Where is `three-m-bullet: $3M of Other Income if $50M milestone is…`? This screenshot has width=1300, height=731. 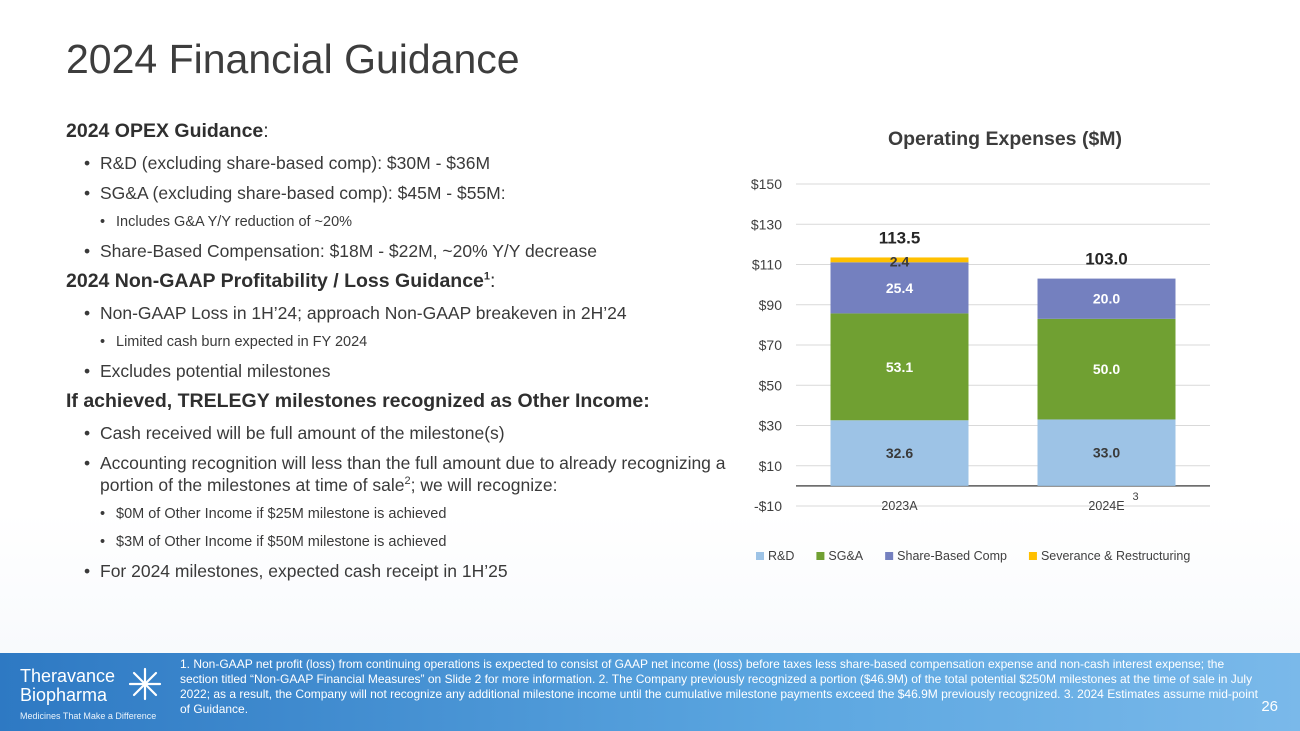 three-m-bullet: $3M of Other Income if $50M milestone is… is located at coordinates (401, 542).